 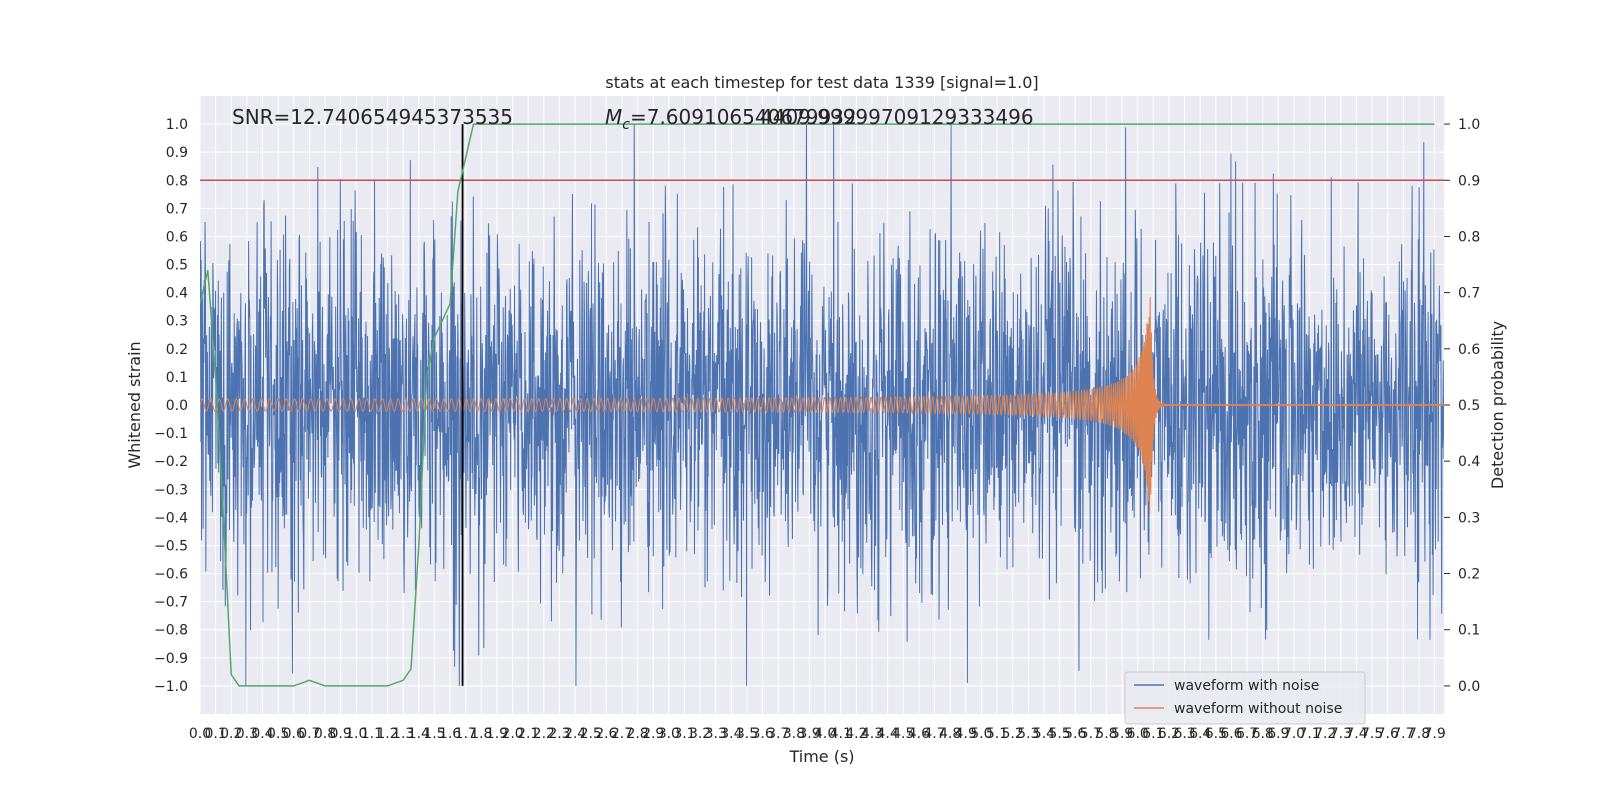 I want to click on x-tick-label: 0.3, so click(x=247, y=734).